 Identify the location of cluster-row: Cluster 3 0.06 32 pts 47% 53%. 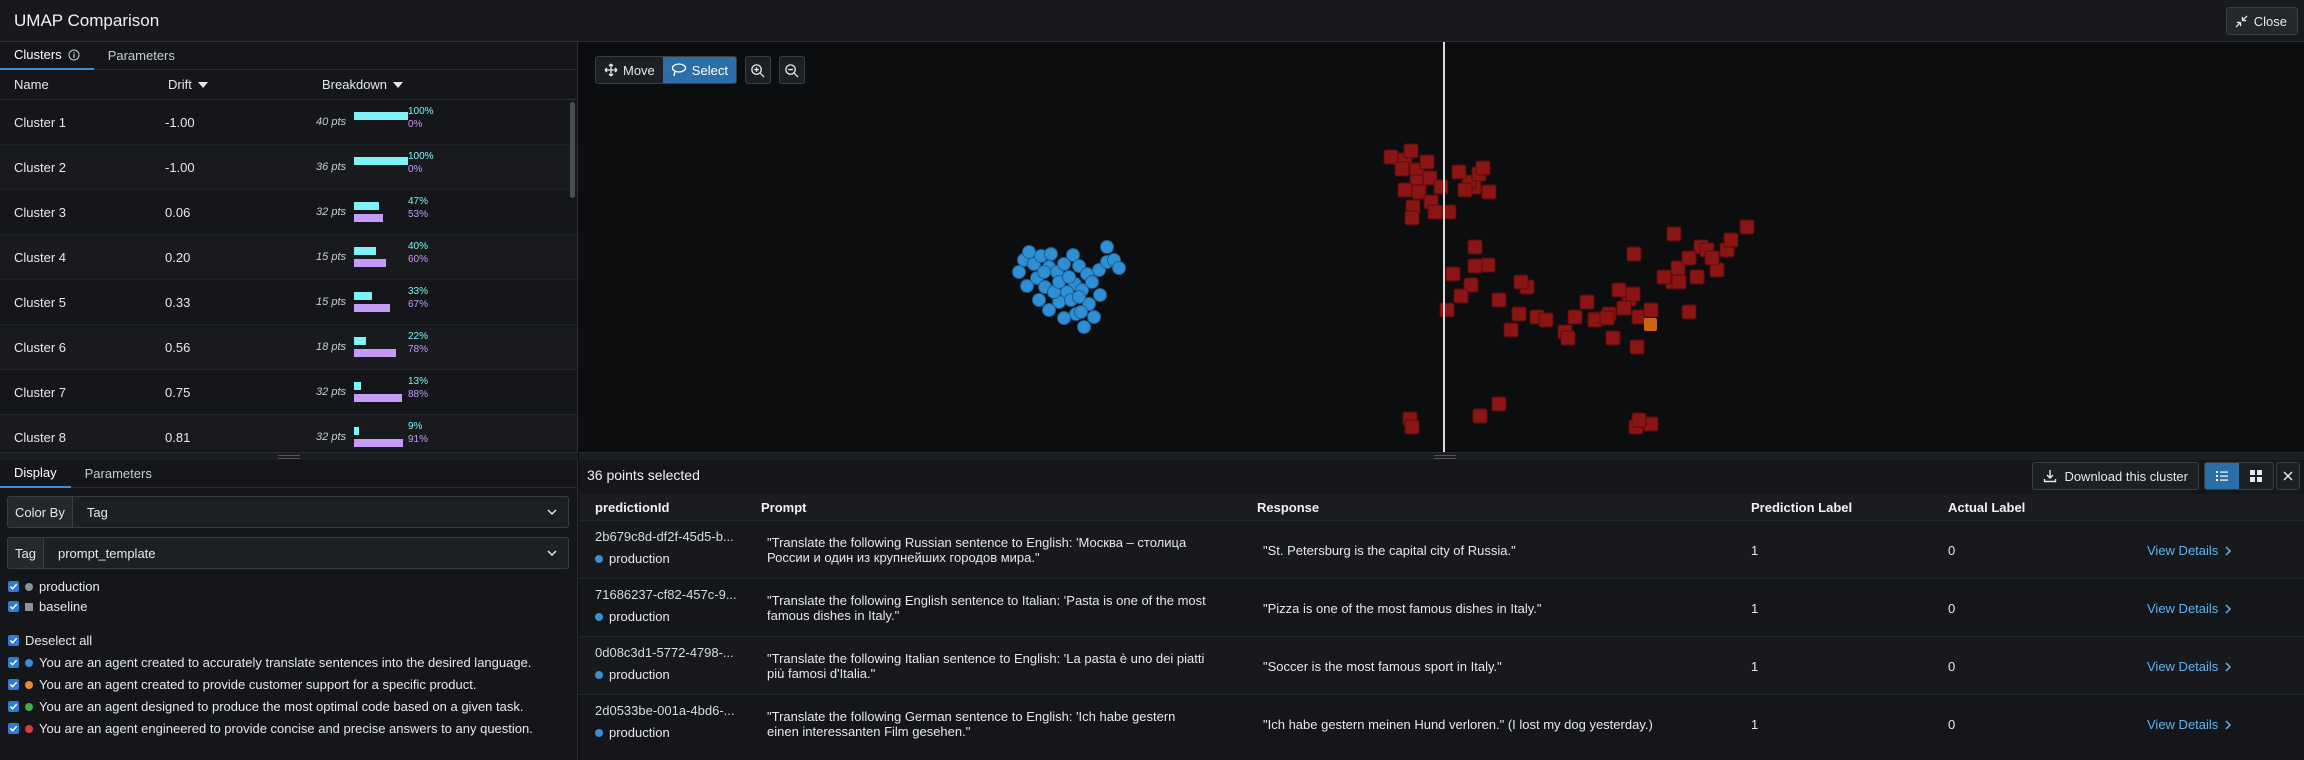
(288, 212).